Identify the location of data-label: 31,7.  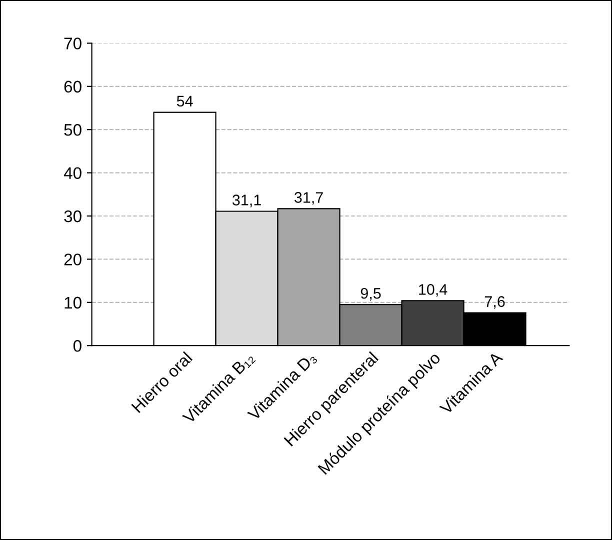
(308, 198).